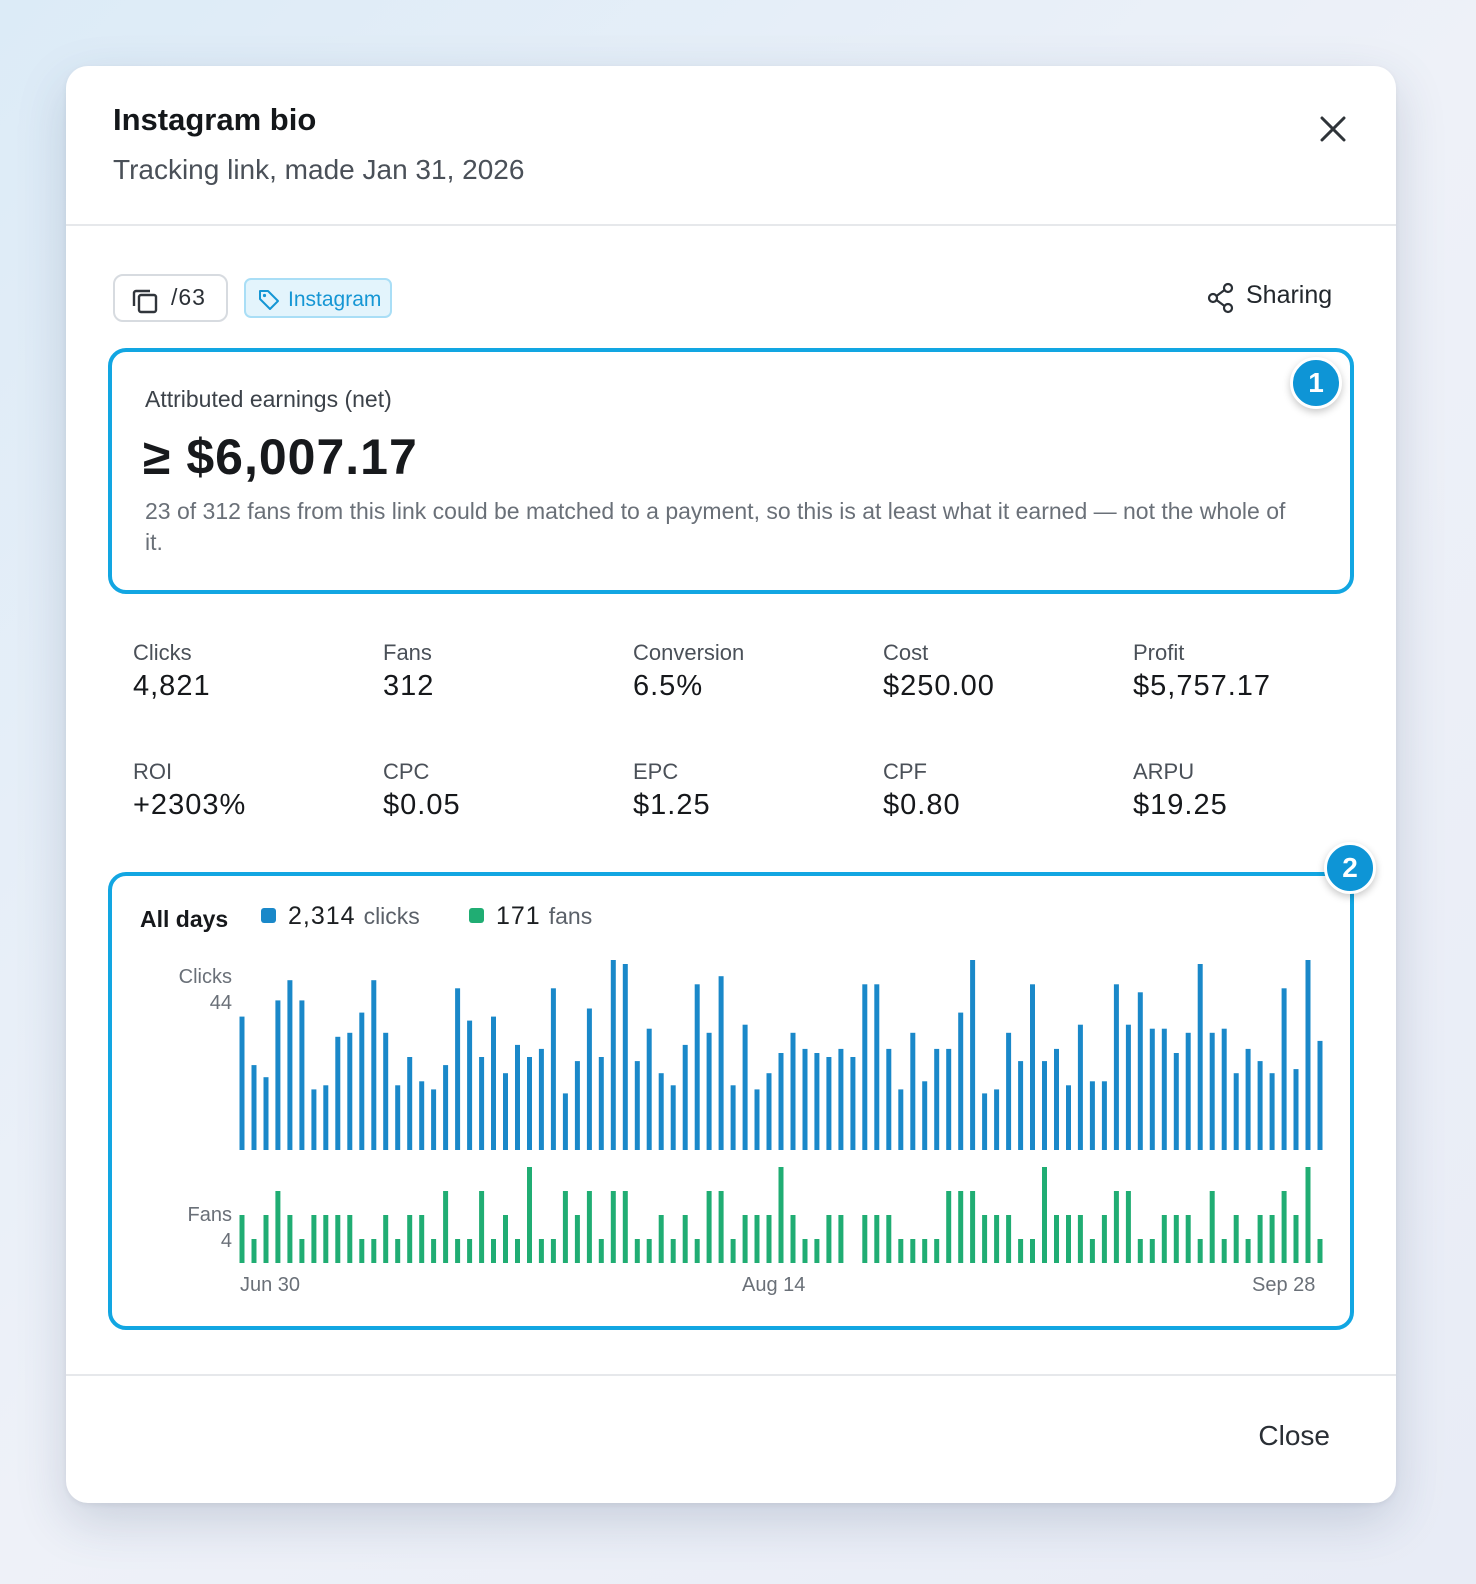  I want to click on close-icon, so click(1333, 129).